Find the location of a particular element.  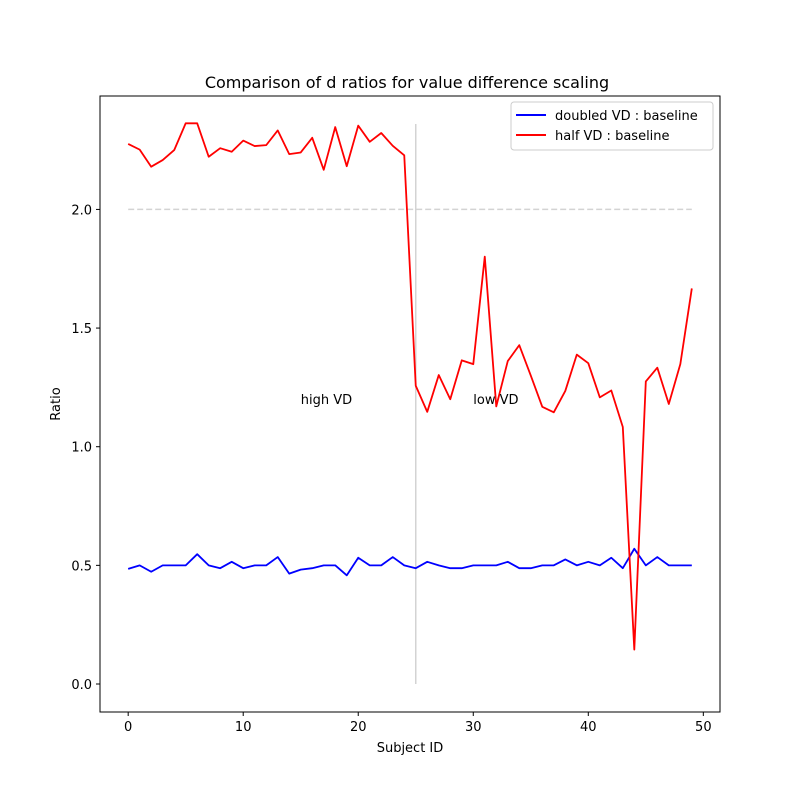

x-axis: 0 10 20 30 40 50 is located at coordinates (418, 723).